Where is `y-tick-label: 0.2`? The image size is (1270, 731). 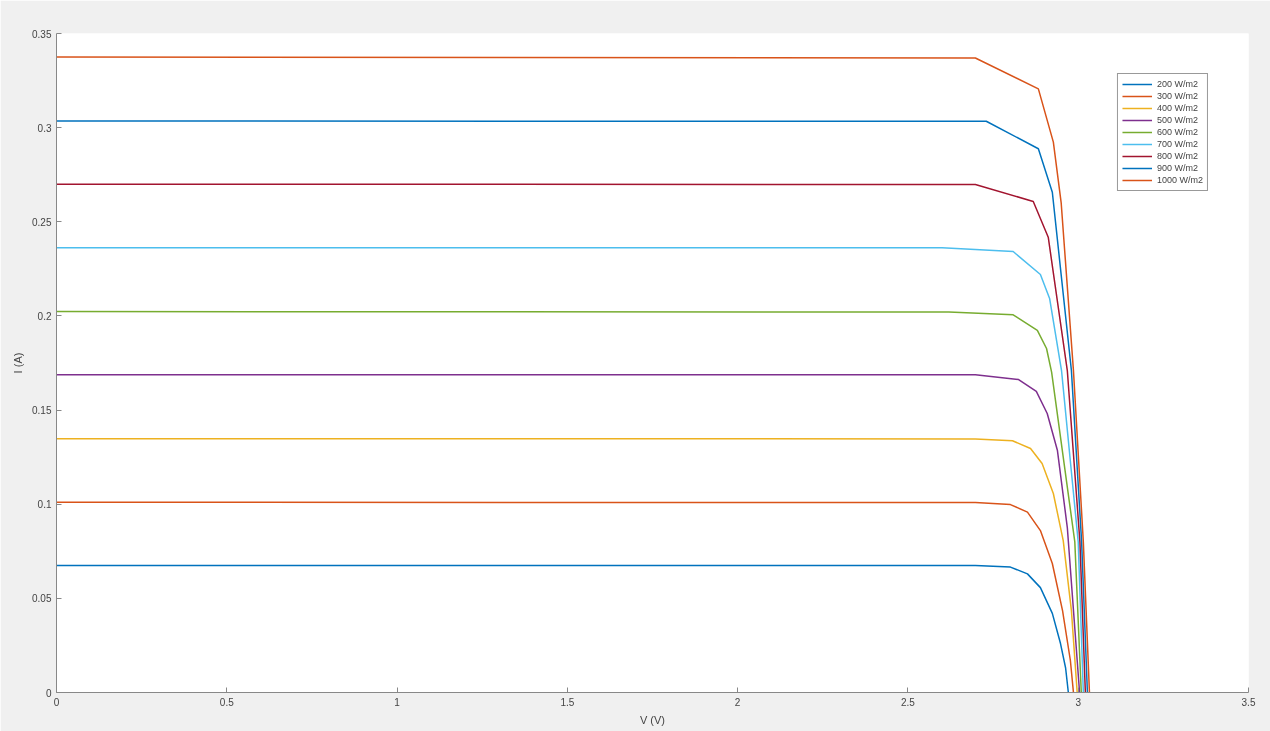 y-tick-label: 0.2 is located at coordinates (44, 316).